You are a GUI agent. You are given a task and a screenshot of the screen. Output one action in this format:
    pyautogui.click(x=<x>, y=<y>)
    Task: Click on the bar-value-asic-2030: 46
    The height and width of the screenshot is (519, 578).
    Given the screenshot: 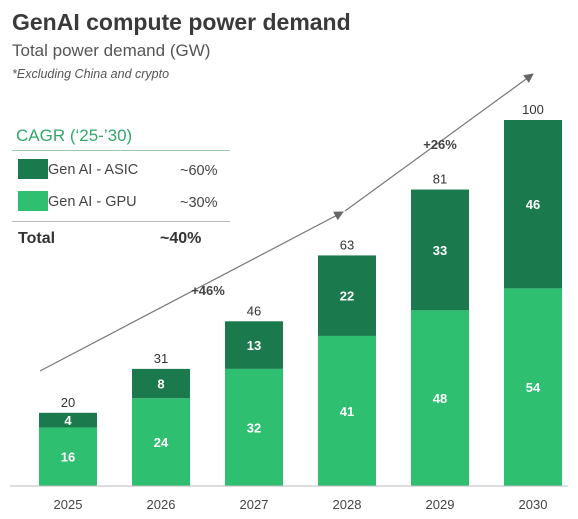 What is the action you would take?
    pyautogui.click(x=533, y=204)
    